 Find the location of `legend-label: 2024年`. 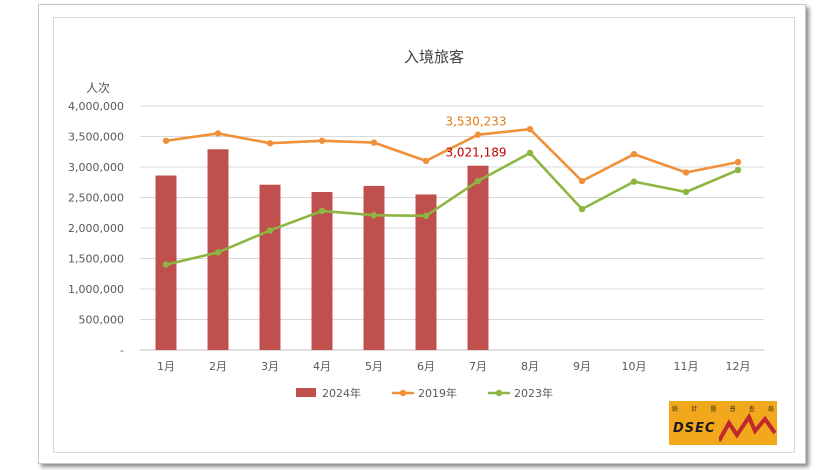

legend-label: 2024年 is located at coordinates (341, 393).